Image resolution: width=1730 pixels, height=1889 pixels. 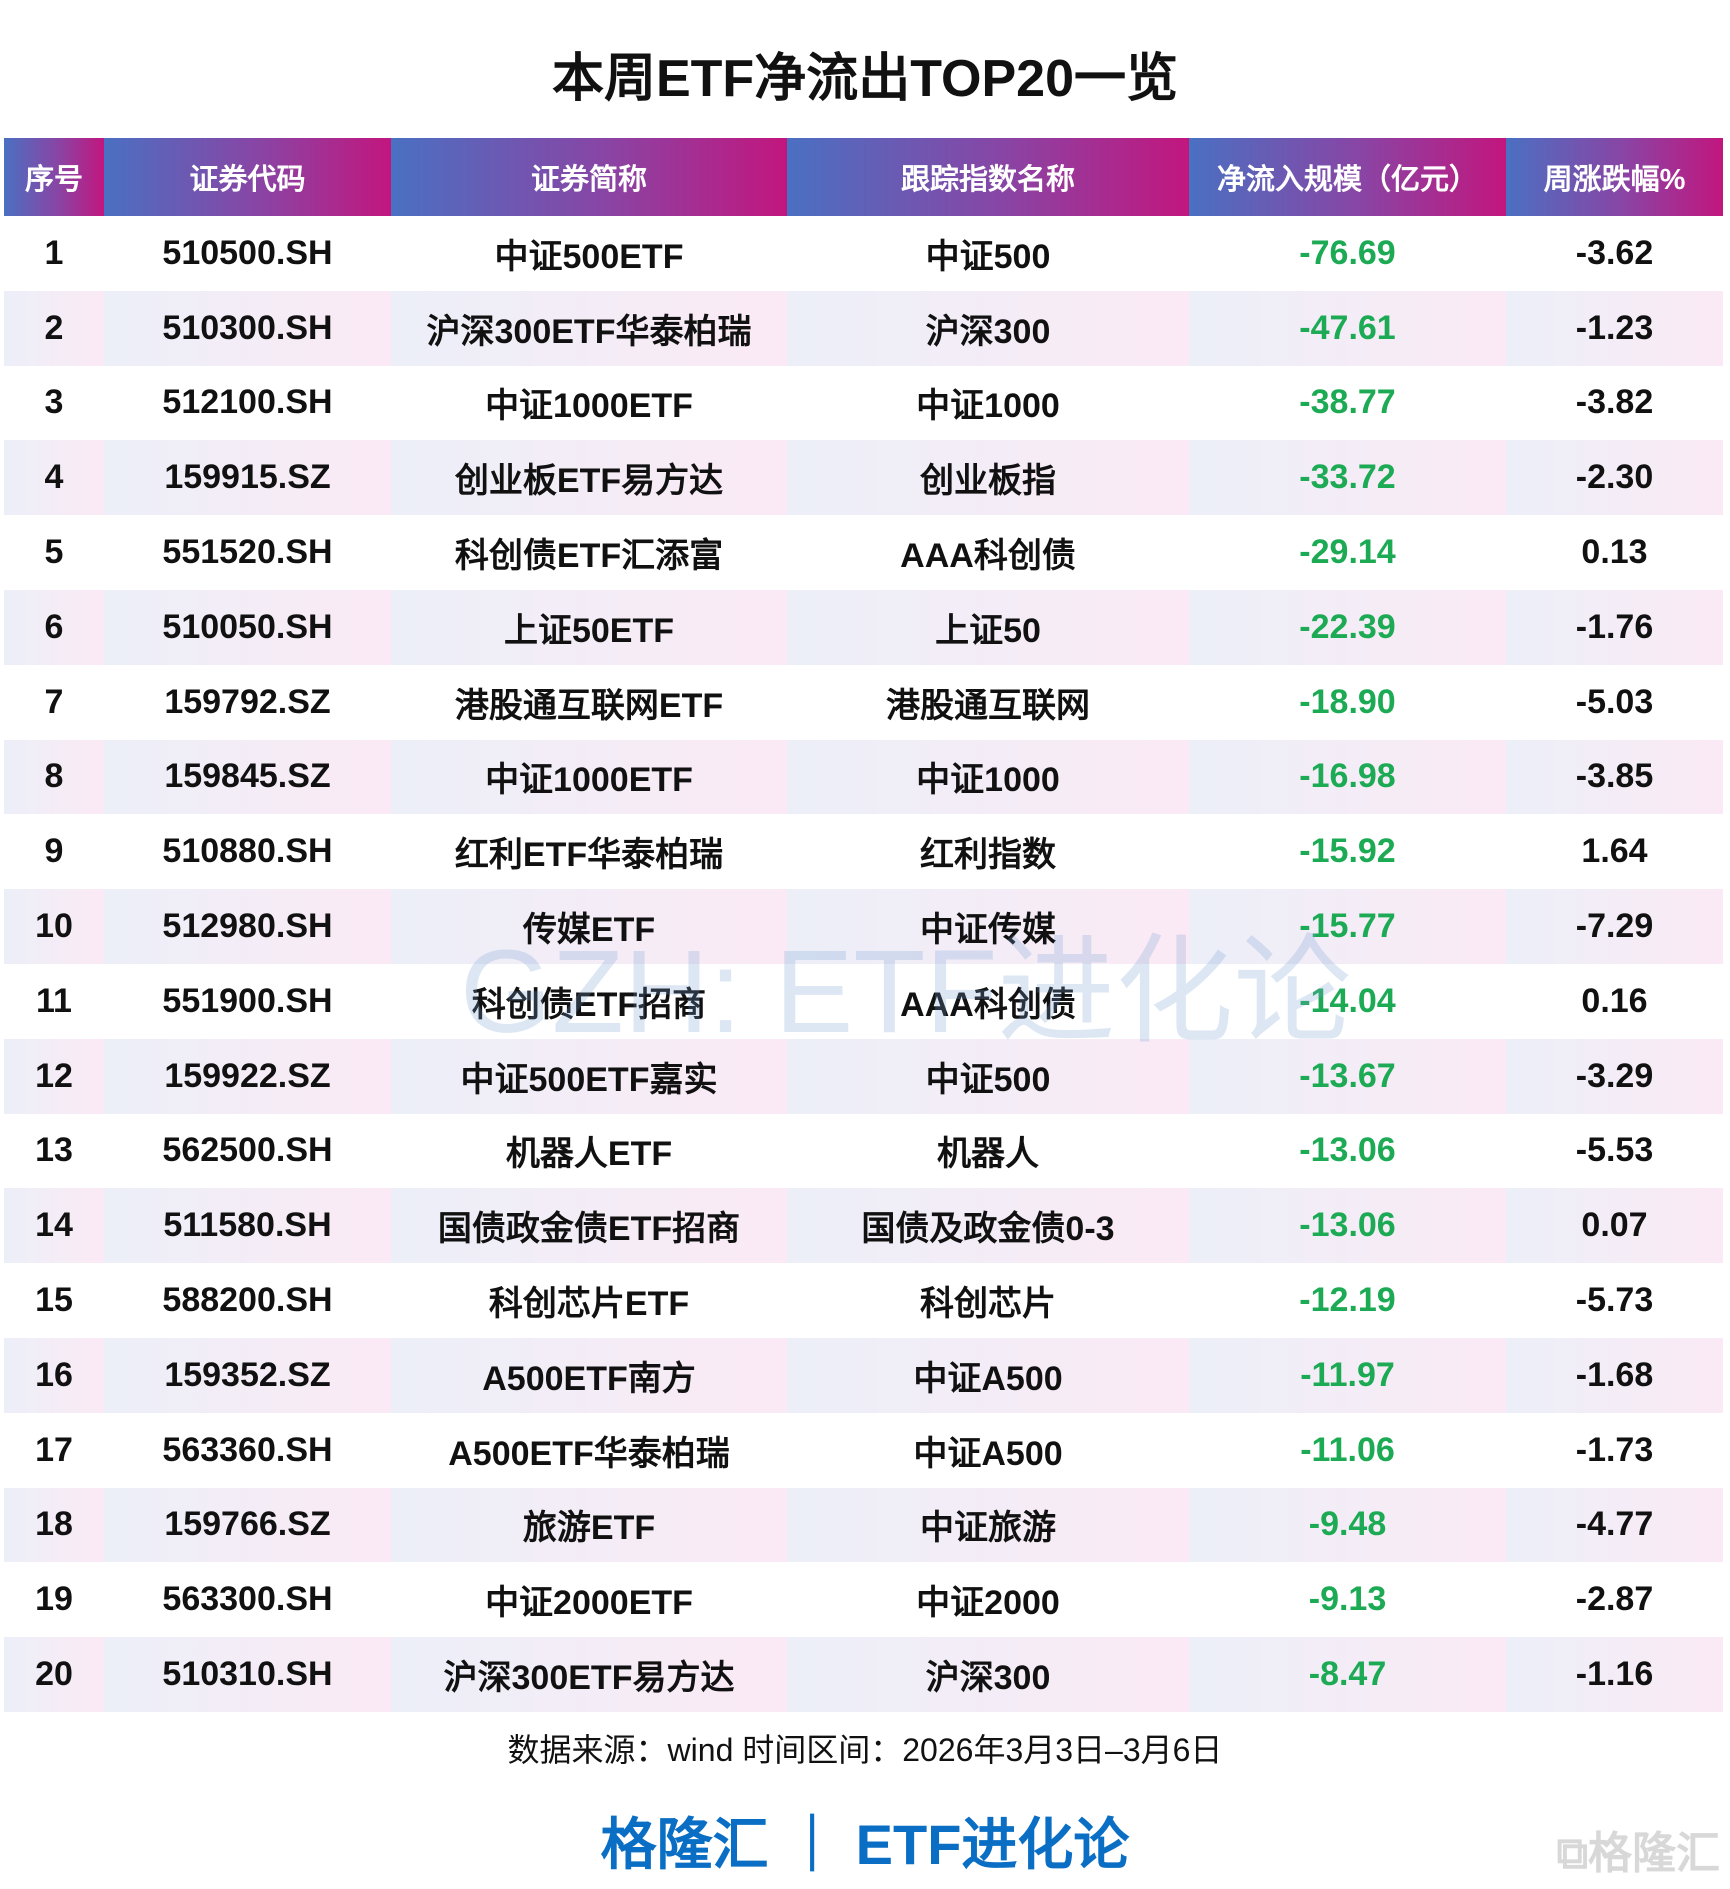 What do you see at coordinates (1347, 478) in the screenshot?
I see `col-net-flow-cell: -33.72` at bounding box center [1347, 478].